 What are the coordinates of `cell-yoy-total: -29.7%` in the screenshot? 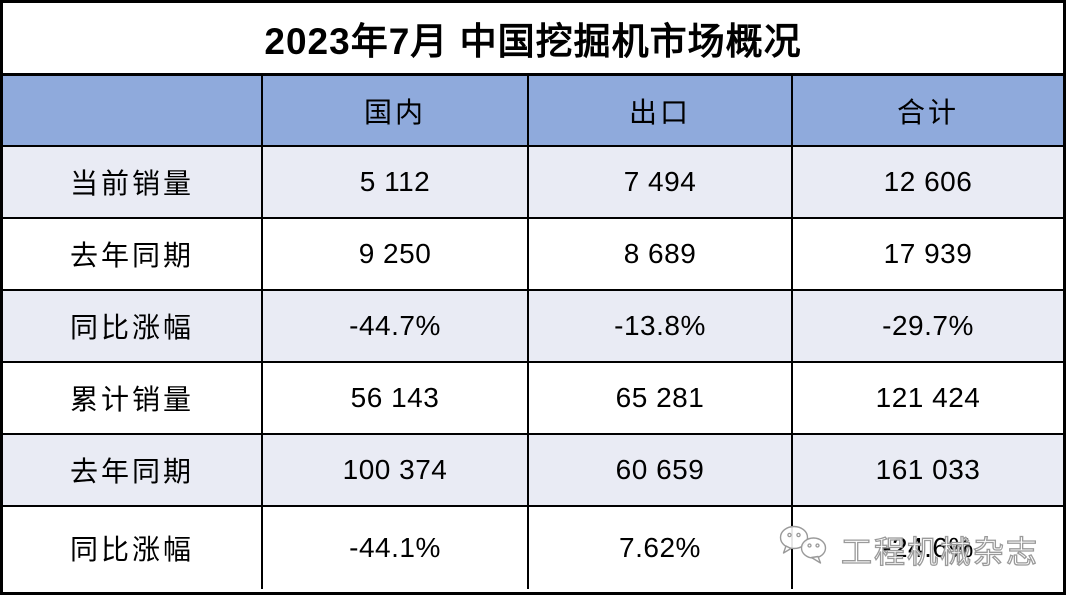 It's located at (928, 327).